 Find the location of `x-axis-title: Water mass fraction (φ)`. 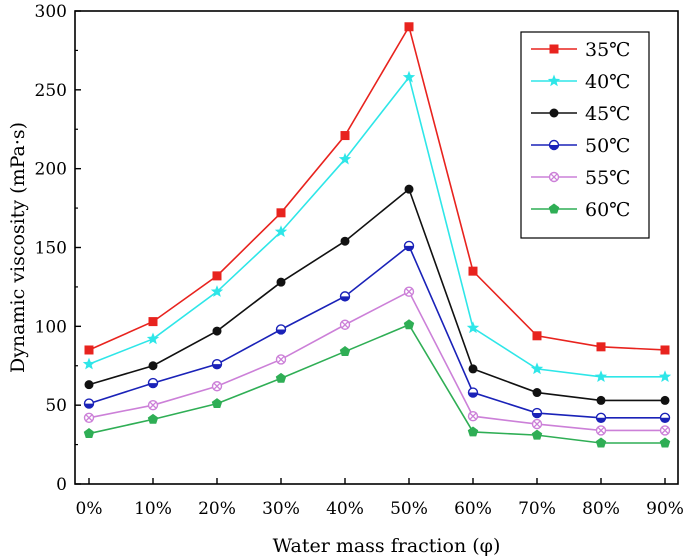

x-axis-title: Water mass fraction (φ) is located at coordinates (387, 546).